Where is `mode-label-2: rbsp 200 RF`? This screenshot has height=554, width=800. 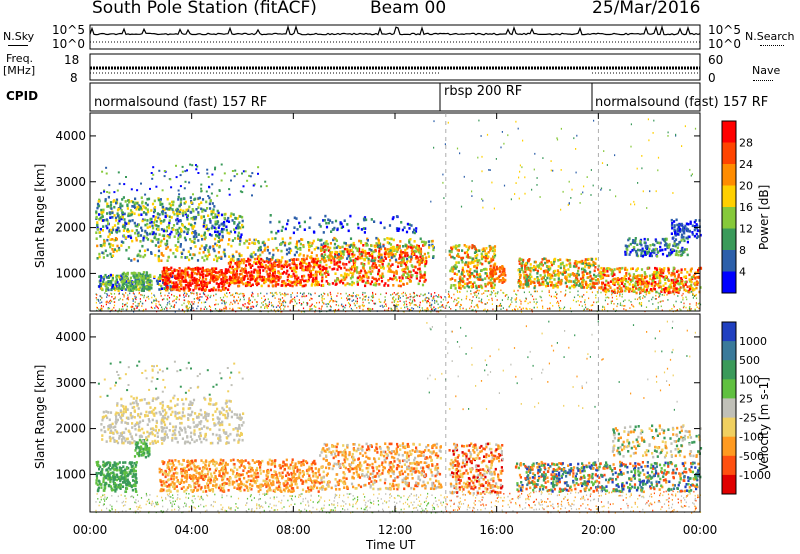
mode-label-2: rbsp 200 RF is located at coordinates (483, 91).